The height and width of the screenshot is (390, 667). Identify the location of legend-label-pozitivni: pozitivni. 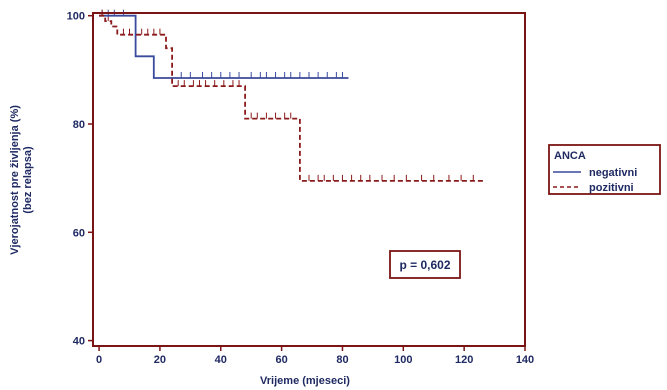
(611, 188).